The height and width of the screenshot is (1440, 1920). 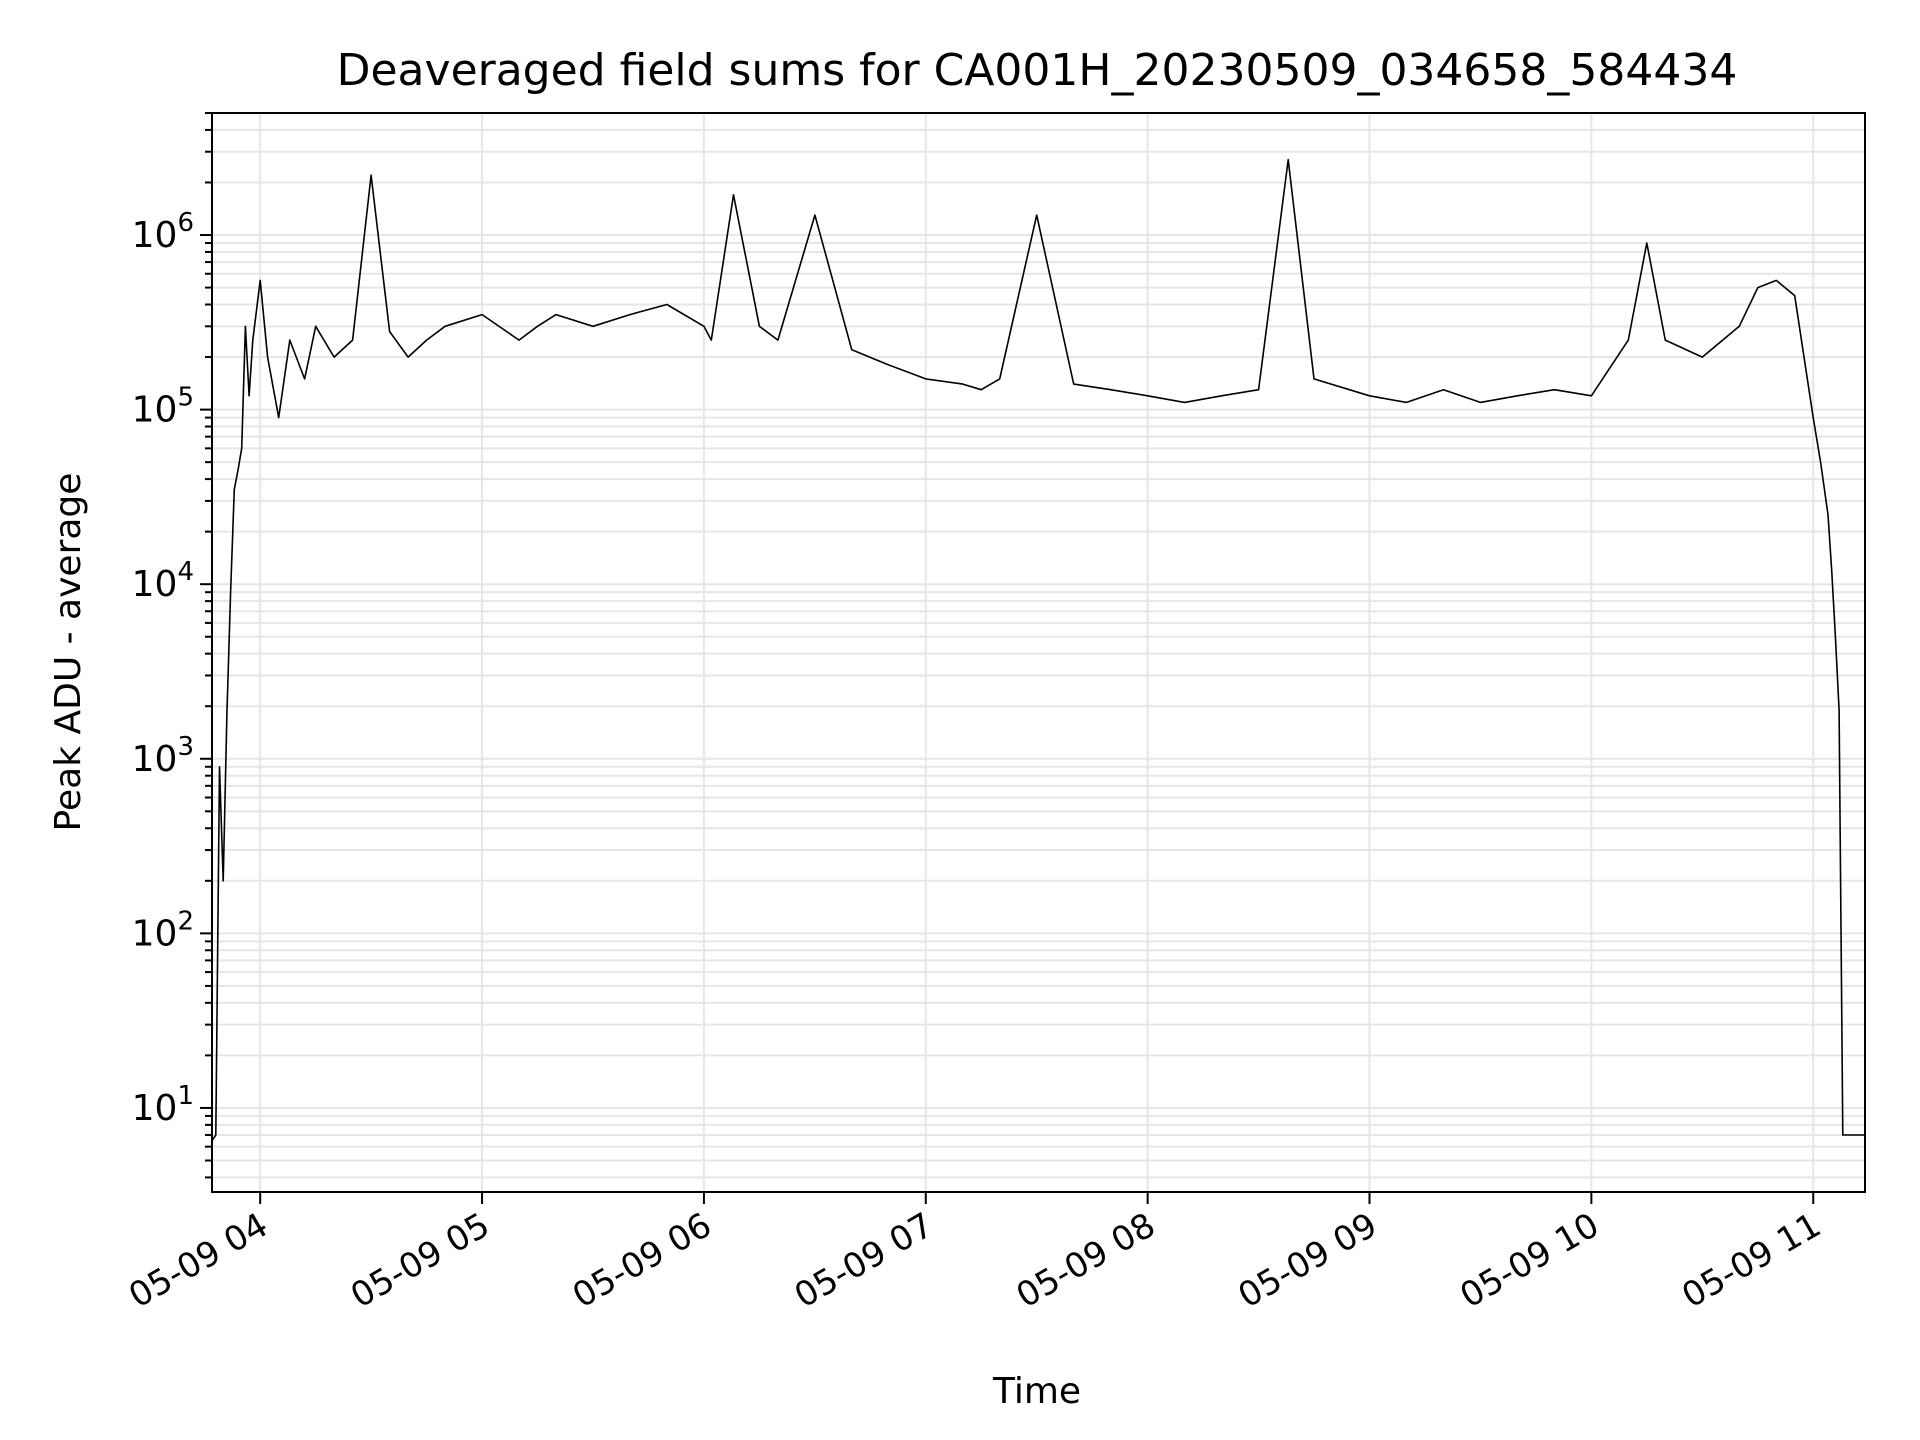 I want to click on x-tick-label: 05-09 11, so click(x=1751, y=1260).